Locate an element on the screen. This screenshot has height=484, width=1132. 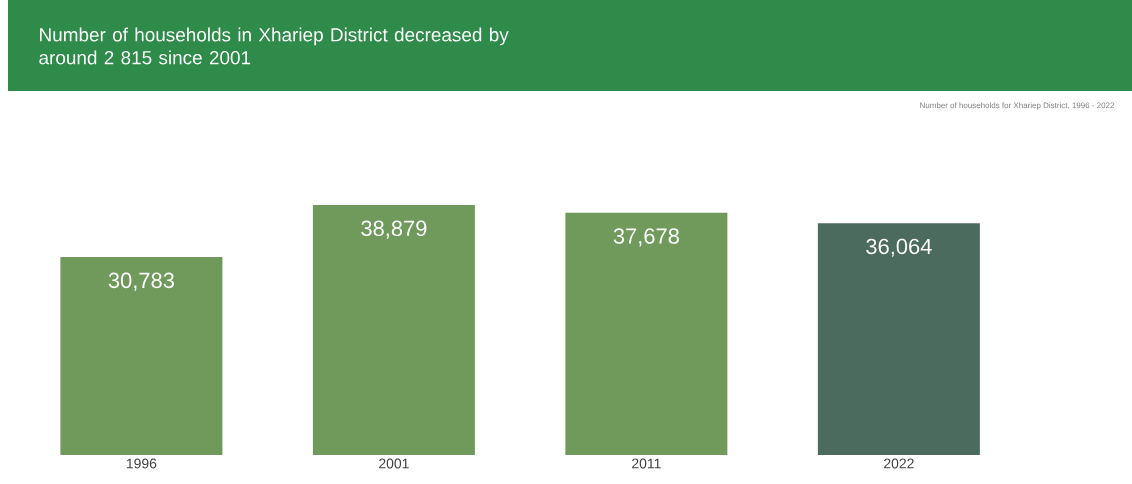
data-label: 37,678 is located at coordinates (646, 237).